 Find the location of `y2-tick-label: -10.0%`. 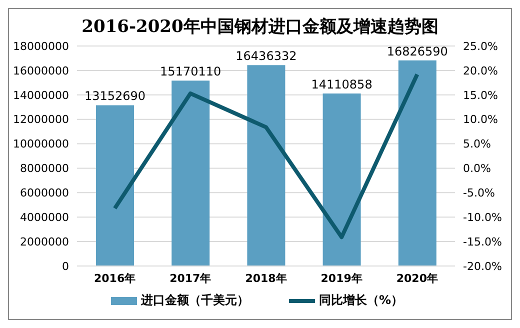

y2-tick-label: -10.0% is located at coordinates (482, 217).